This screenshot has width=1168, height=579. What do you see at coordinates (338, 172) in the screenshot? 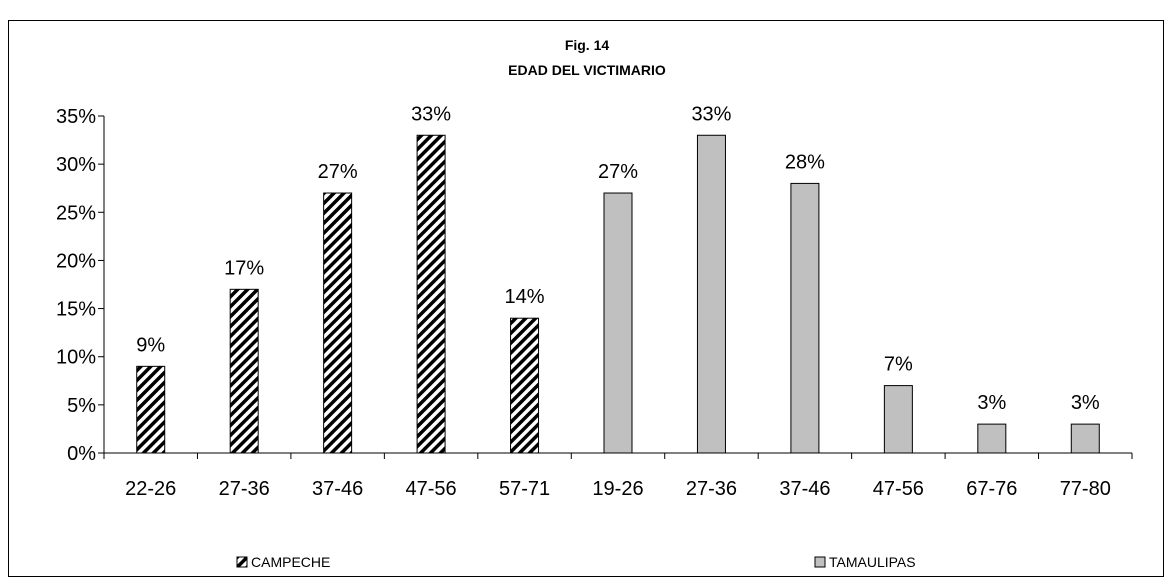
I see `data-label-campeche: 27%` at bounding box center [338, 172].